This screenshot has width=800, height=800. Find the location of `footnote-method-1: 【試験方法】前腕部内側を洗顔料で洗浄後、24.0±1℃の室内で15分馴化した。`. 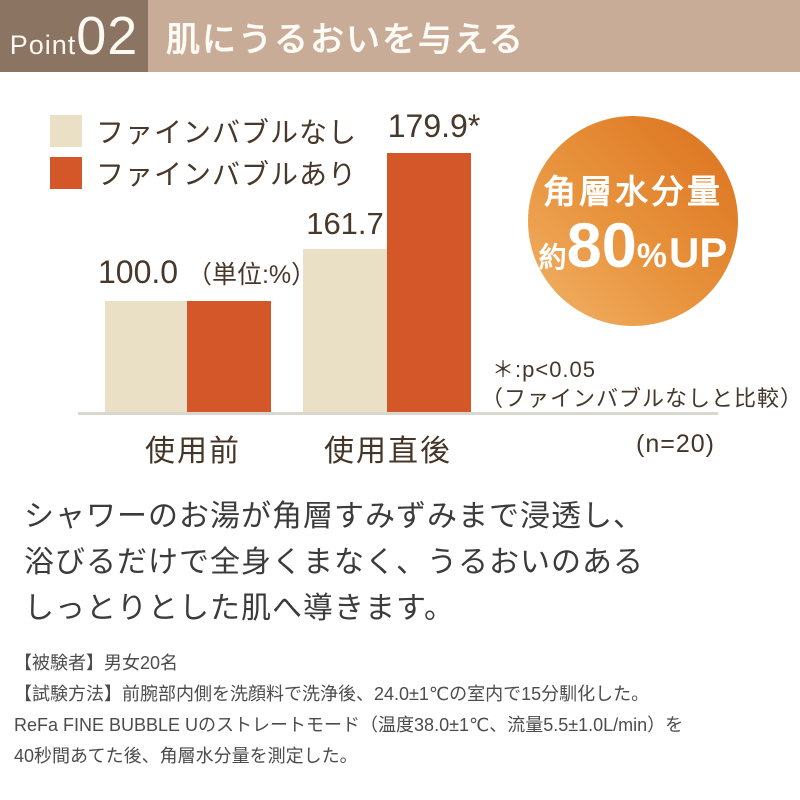

footnote-method-1: 【試験方法】前腕部内側を洗顔料で洗浄後、24.0±1℃の室内で15分馴化した。 is located at coordinates (332, 694).